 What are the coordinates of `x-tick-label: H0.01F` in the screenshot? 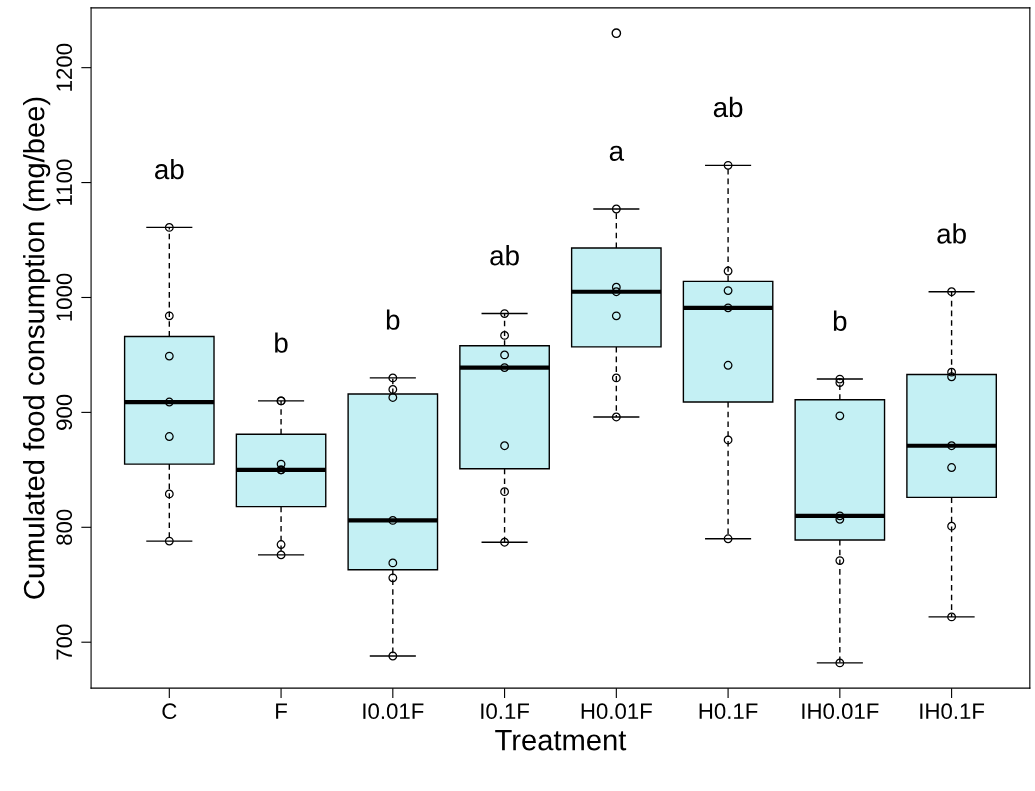 It's located at (616, 711).